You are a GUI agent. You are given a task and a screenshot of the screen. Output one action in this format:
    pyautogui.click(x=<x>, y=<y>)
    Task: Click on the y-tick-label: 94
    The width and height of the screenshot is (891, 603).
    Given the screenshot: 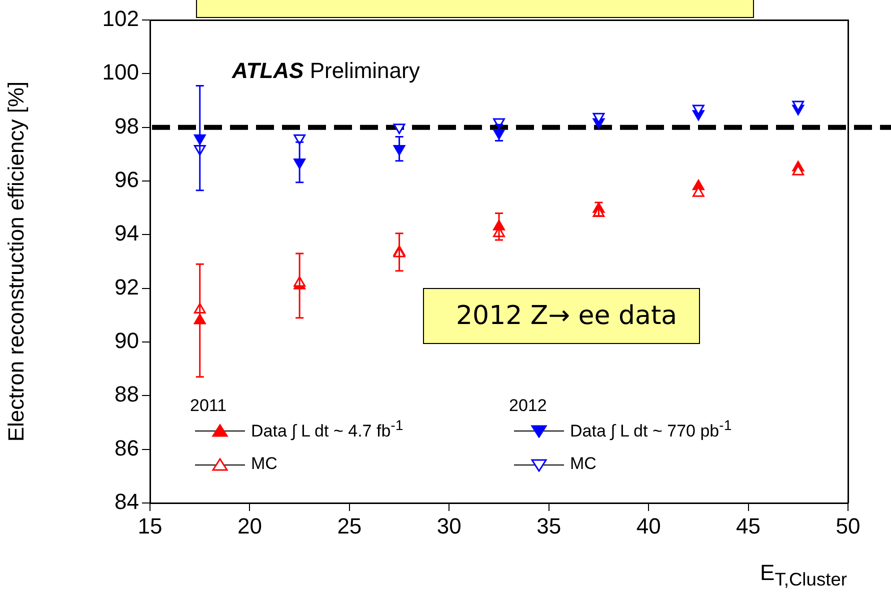 What is the action you would take?
    pyautogui.click(x=126, y=233)
    